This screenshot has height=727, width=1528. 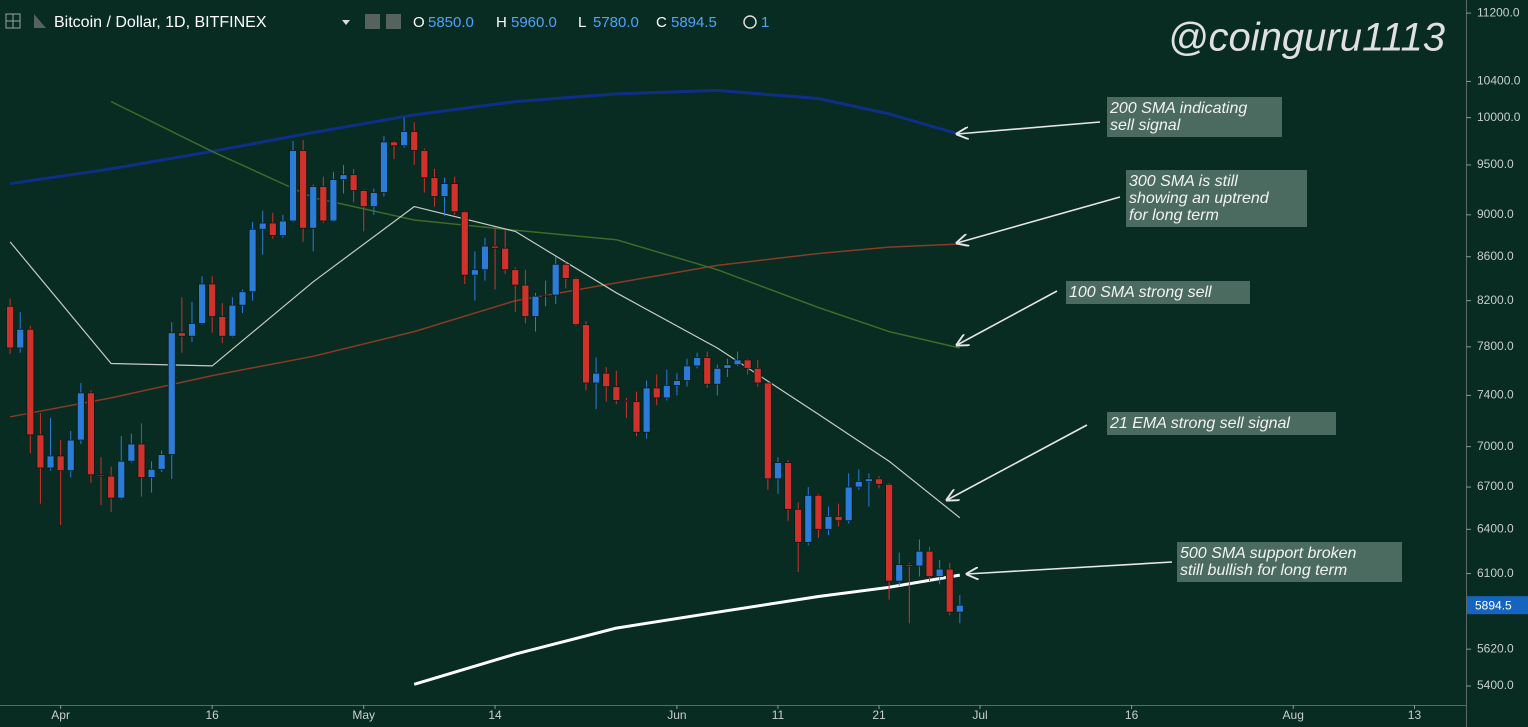 What do you see at coordinates (1498, 12) in the screenshot?
I see `y-tick-label: 11200.0` at bounding box center [1498, 12].